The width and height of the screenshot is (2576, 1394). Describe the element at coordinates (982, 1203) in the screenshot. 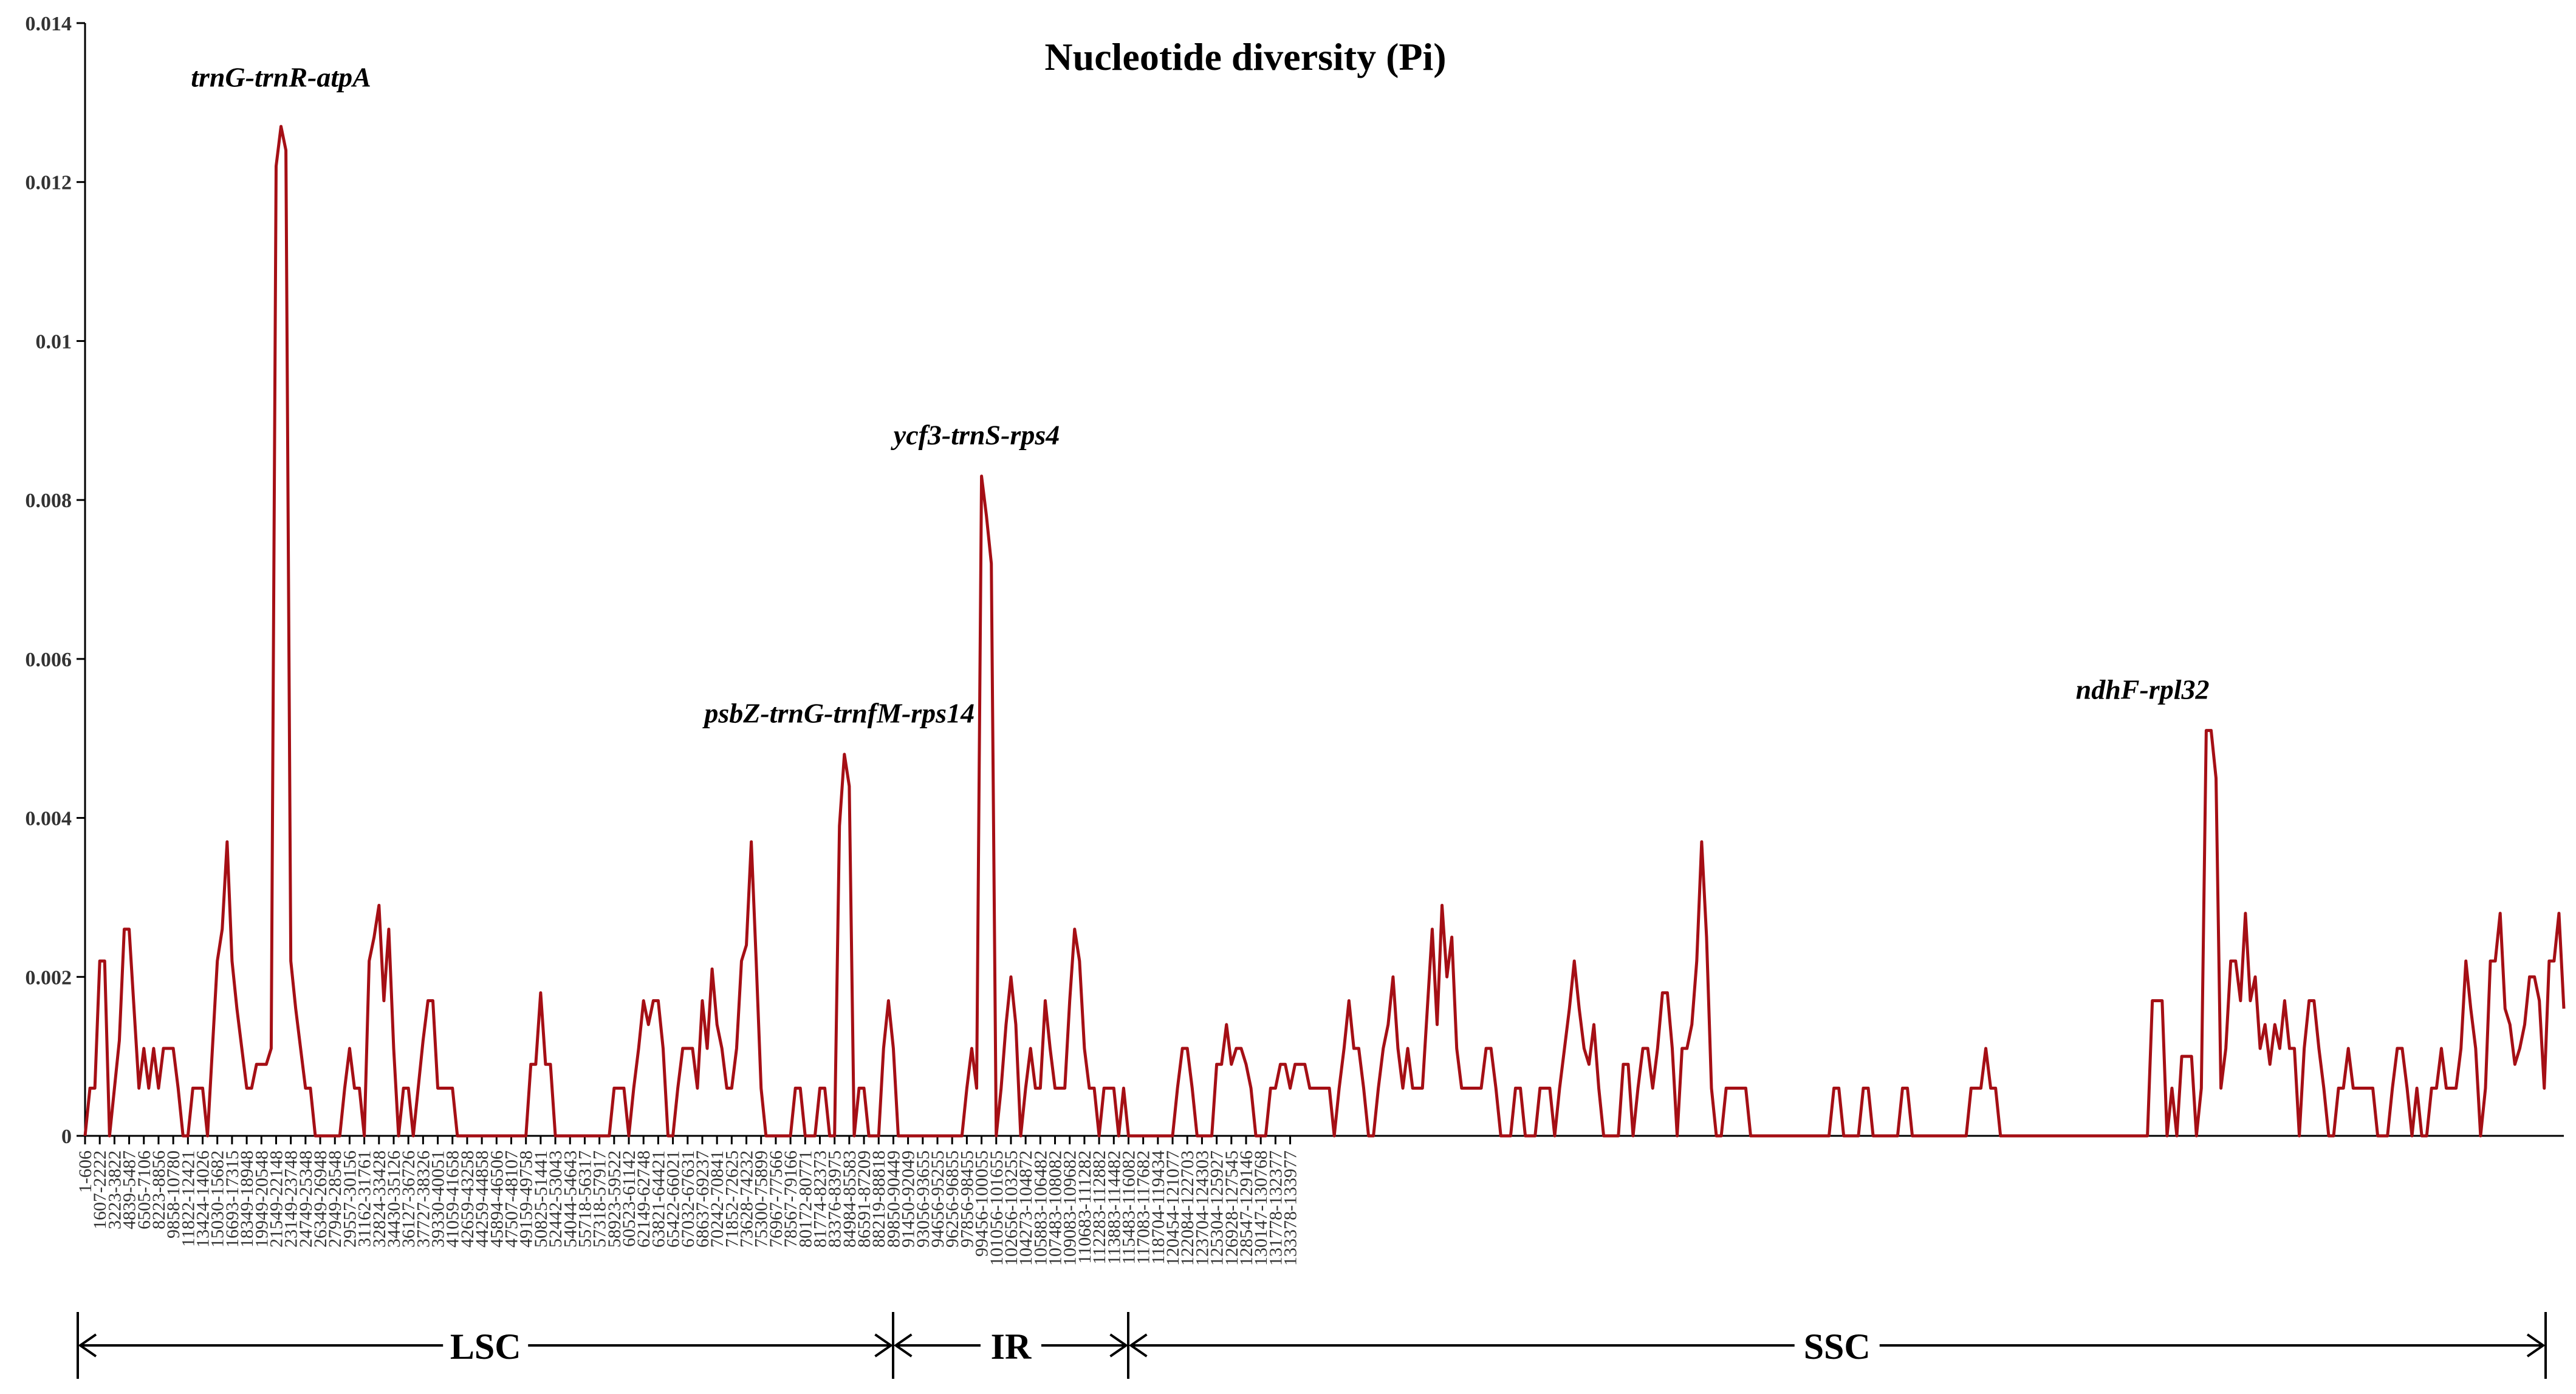

I see `x-tick-label: 99456-100055` at that location.